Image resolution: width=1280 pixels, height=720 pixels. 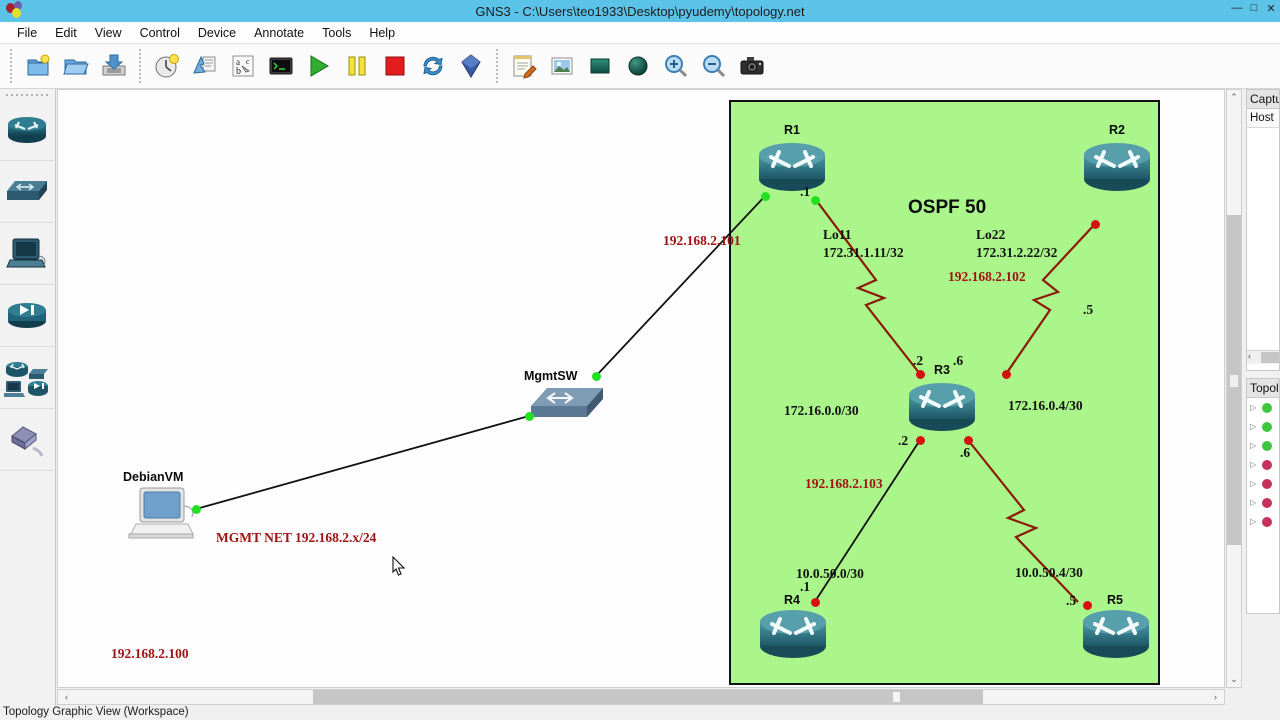 What do you see at coordinates (702, 240) in the screenshot?
I see `mgmt-address-r1: 192.168.2.101` at bounding box center [702, 240].